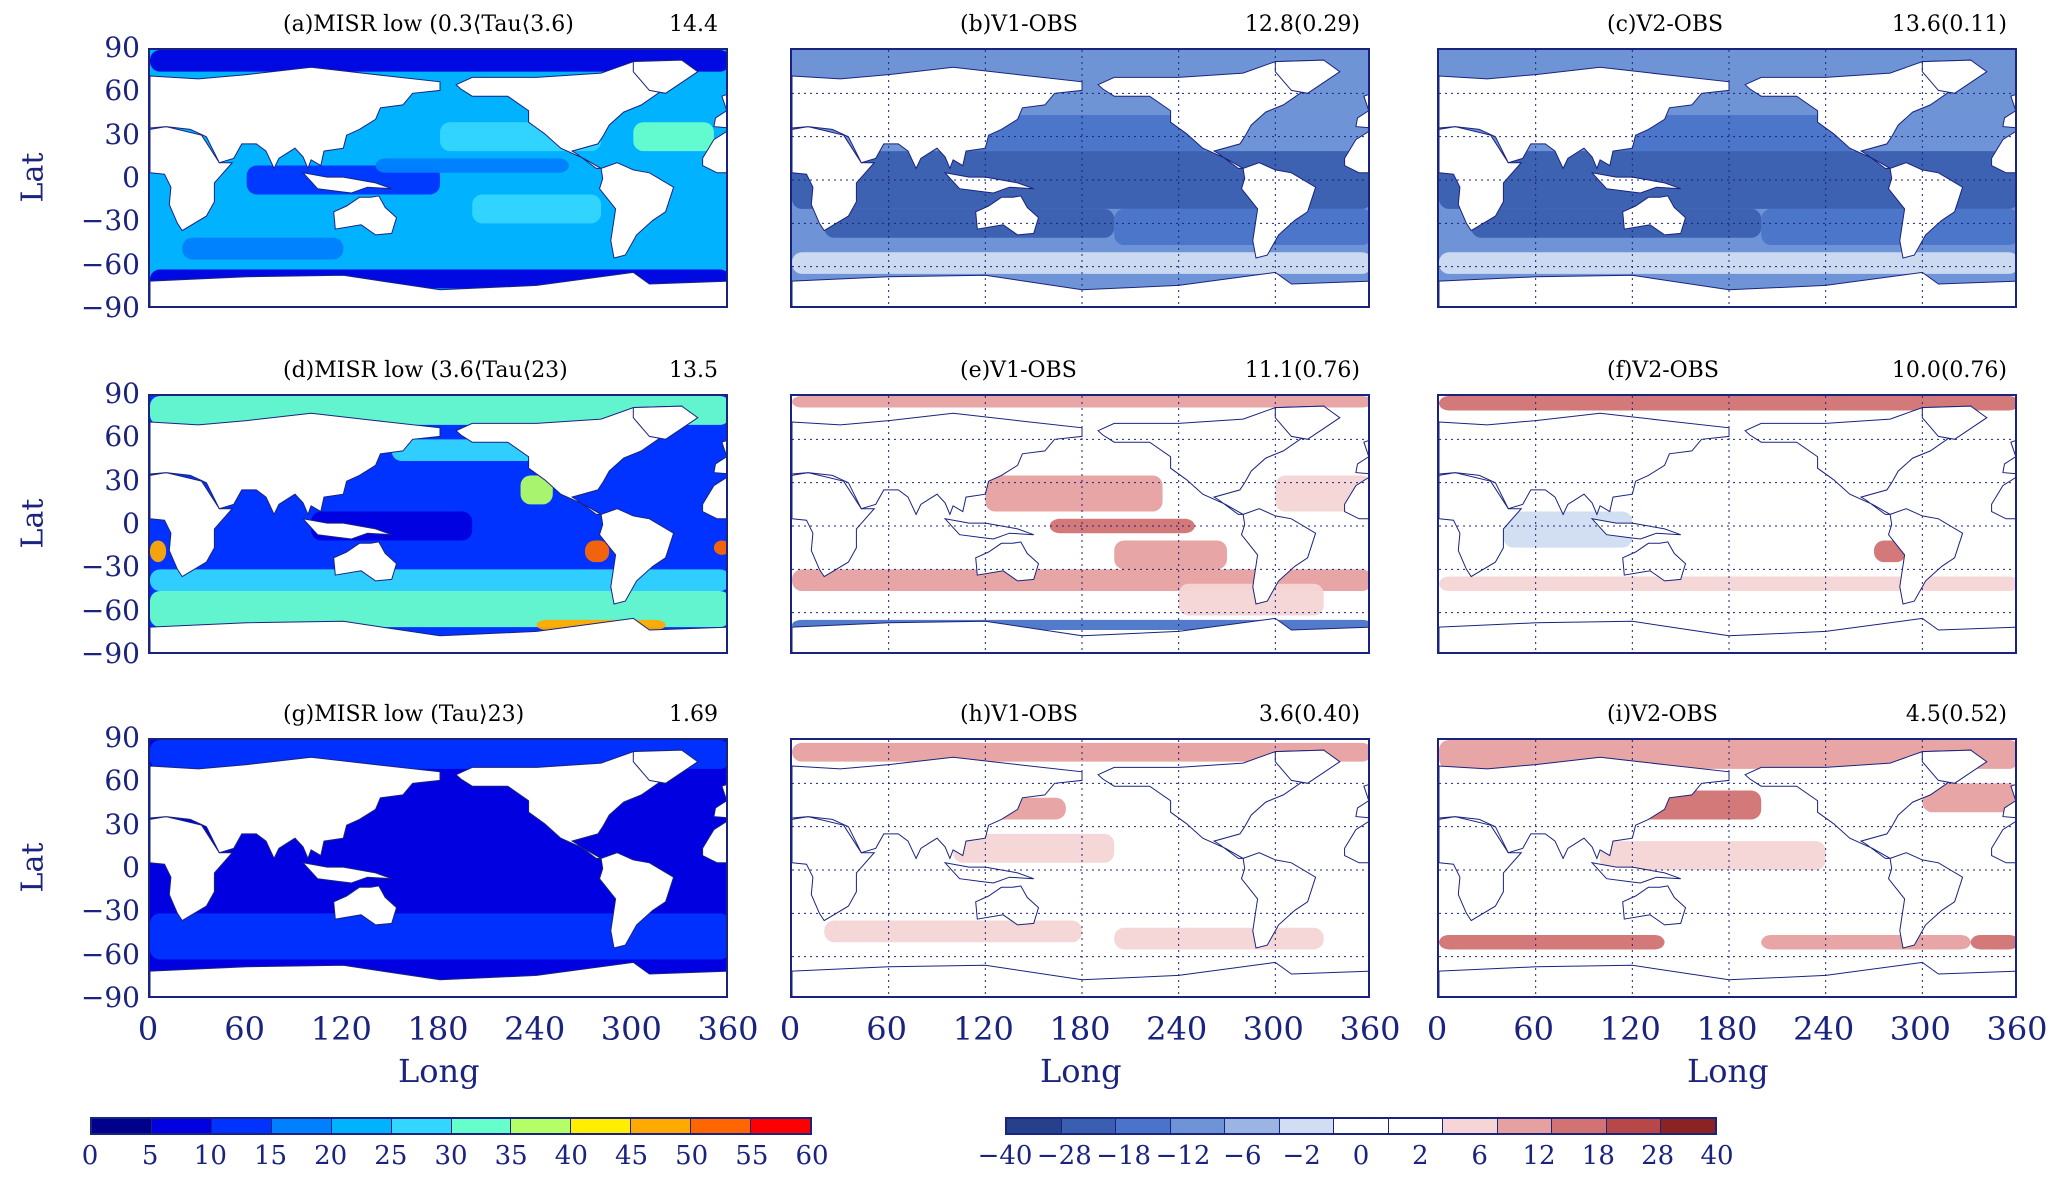  What do you see at coordinates (1956, 714) in the screenshot?
I see `panel-stat-i: 4.5(0.52)` at bounding box center [1956, 714].